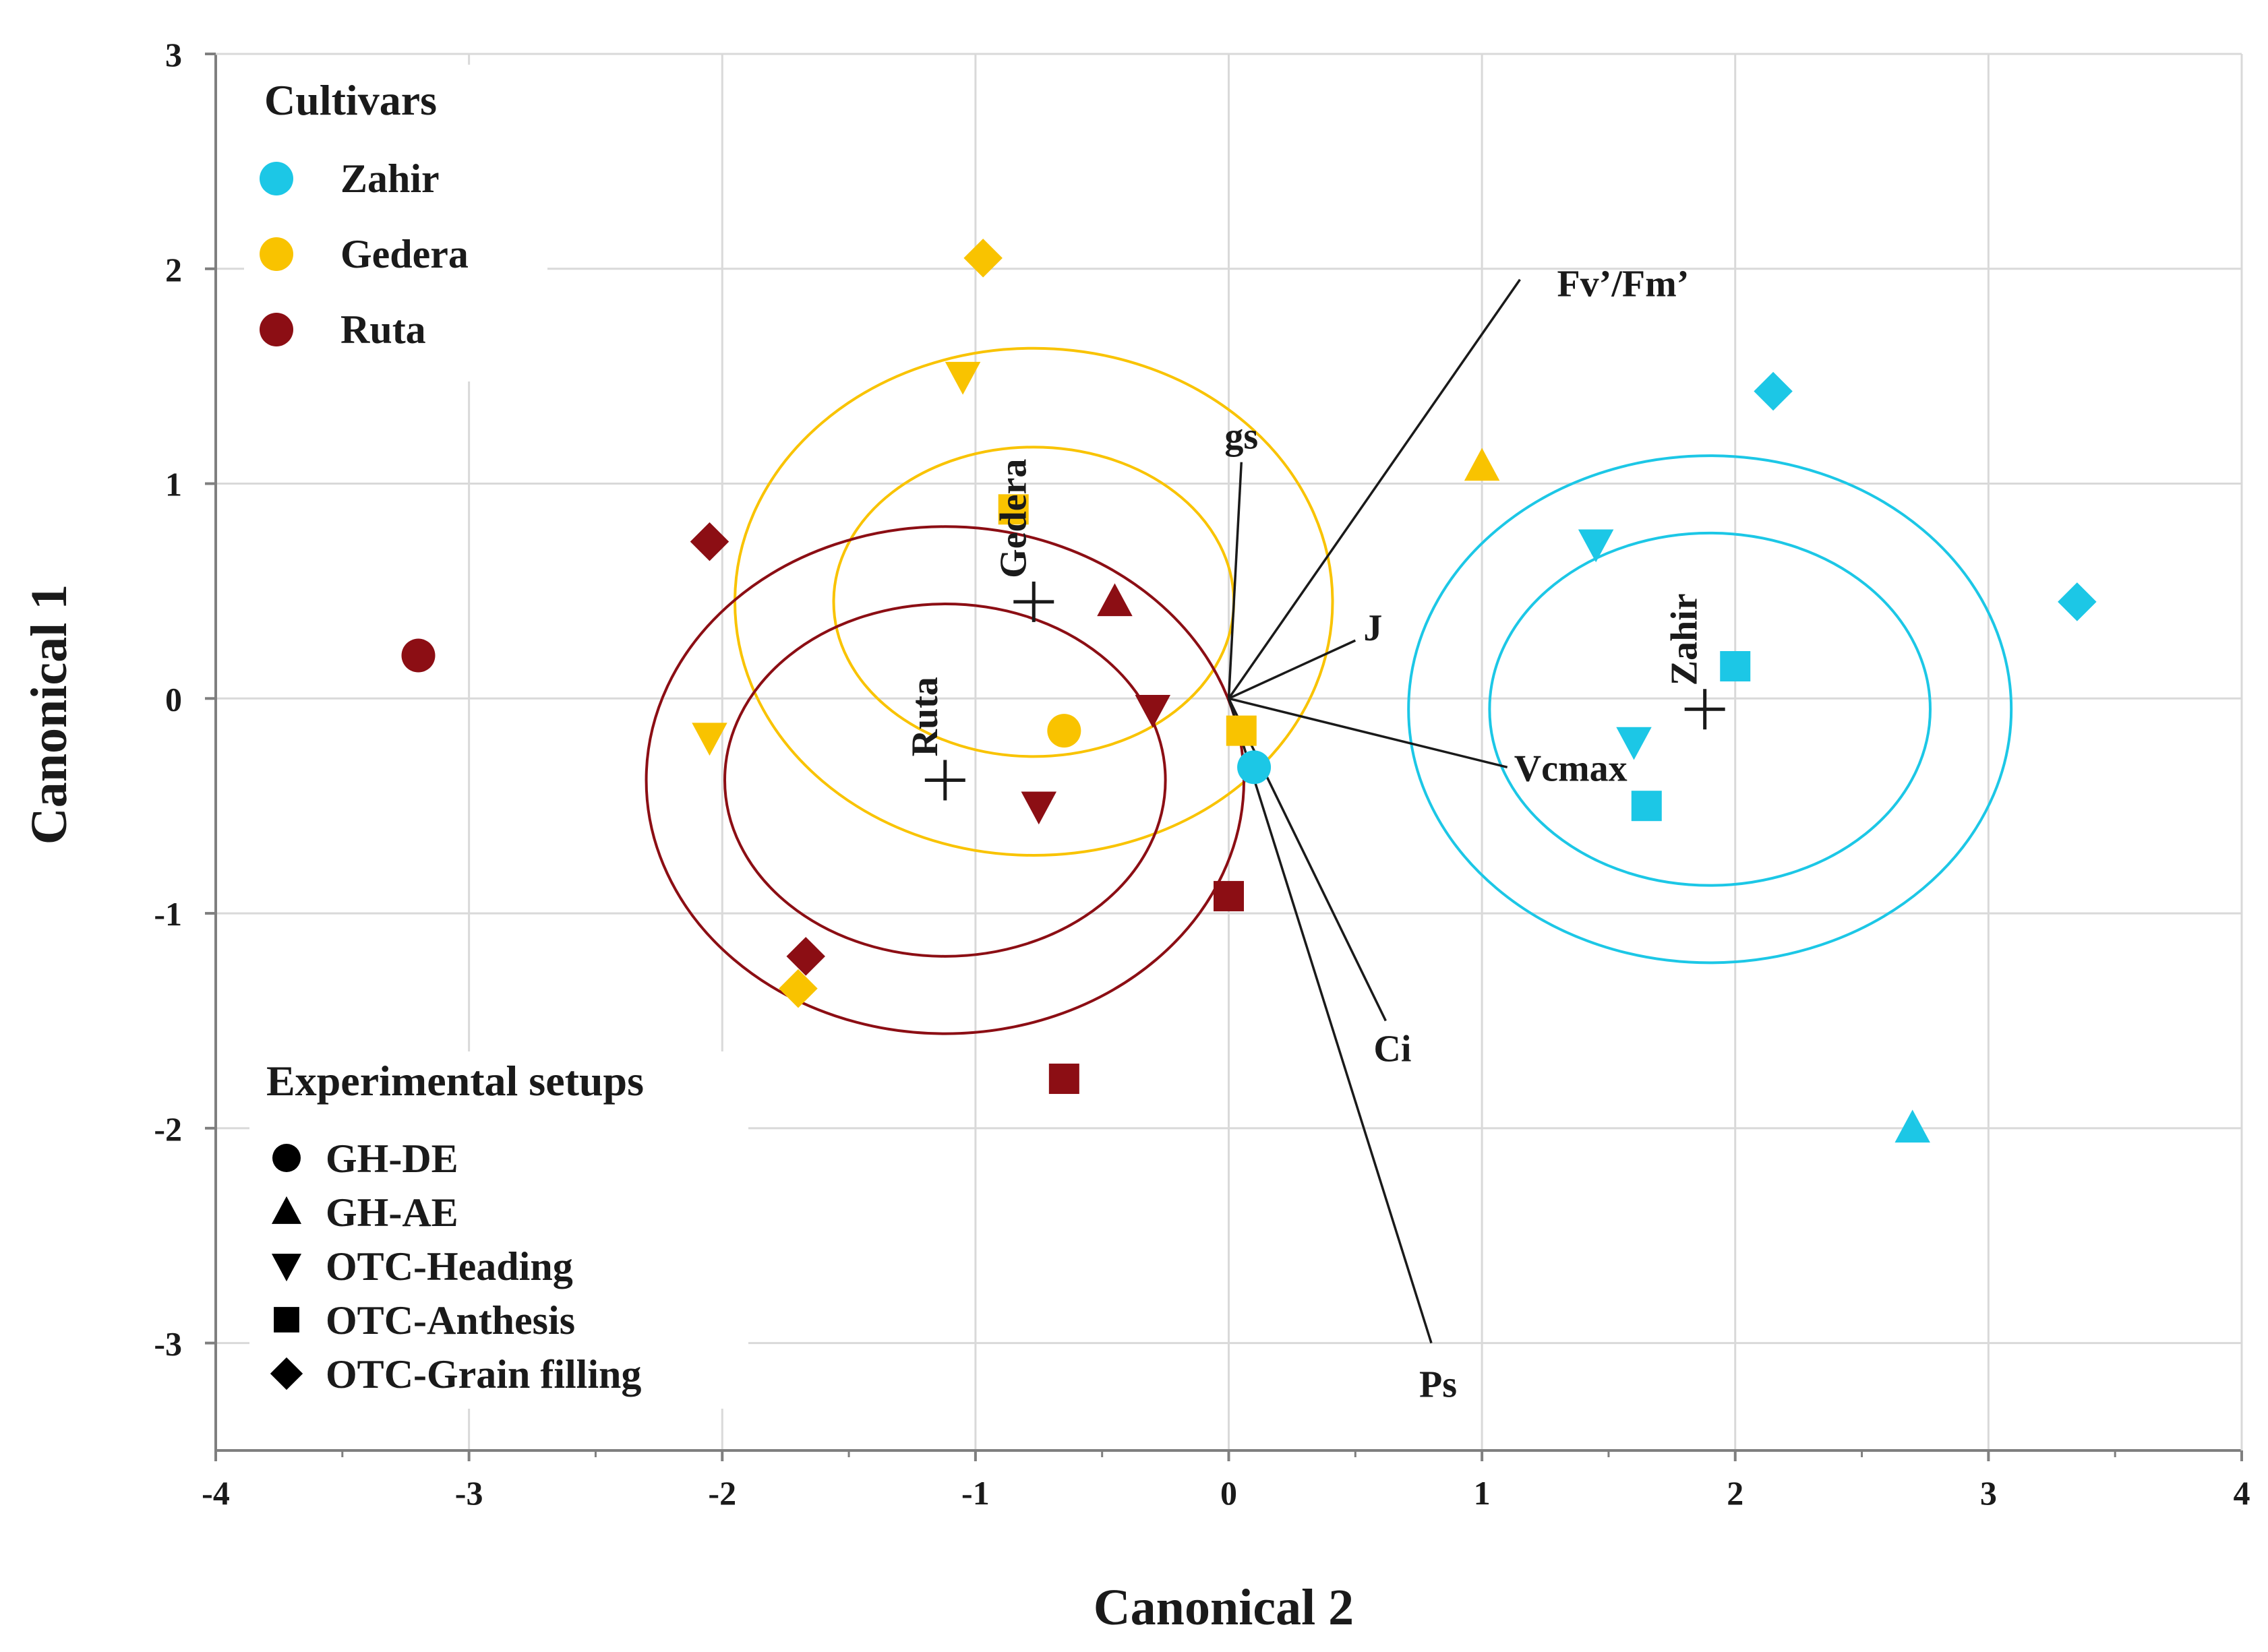  I want to click on y-axis-title: Canonical 1, so click(49, 715).